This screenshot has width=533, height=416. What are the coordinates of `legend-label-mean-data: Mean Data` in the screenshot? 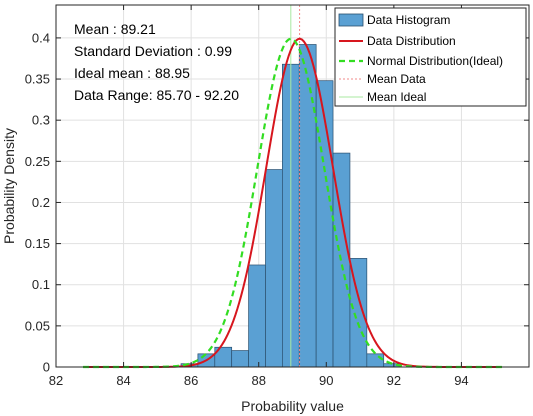 It's located at (396, 79).